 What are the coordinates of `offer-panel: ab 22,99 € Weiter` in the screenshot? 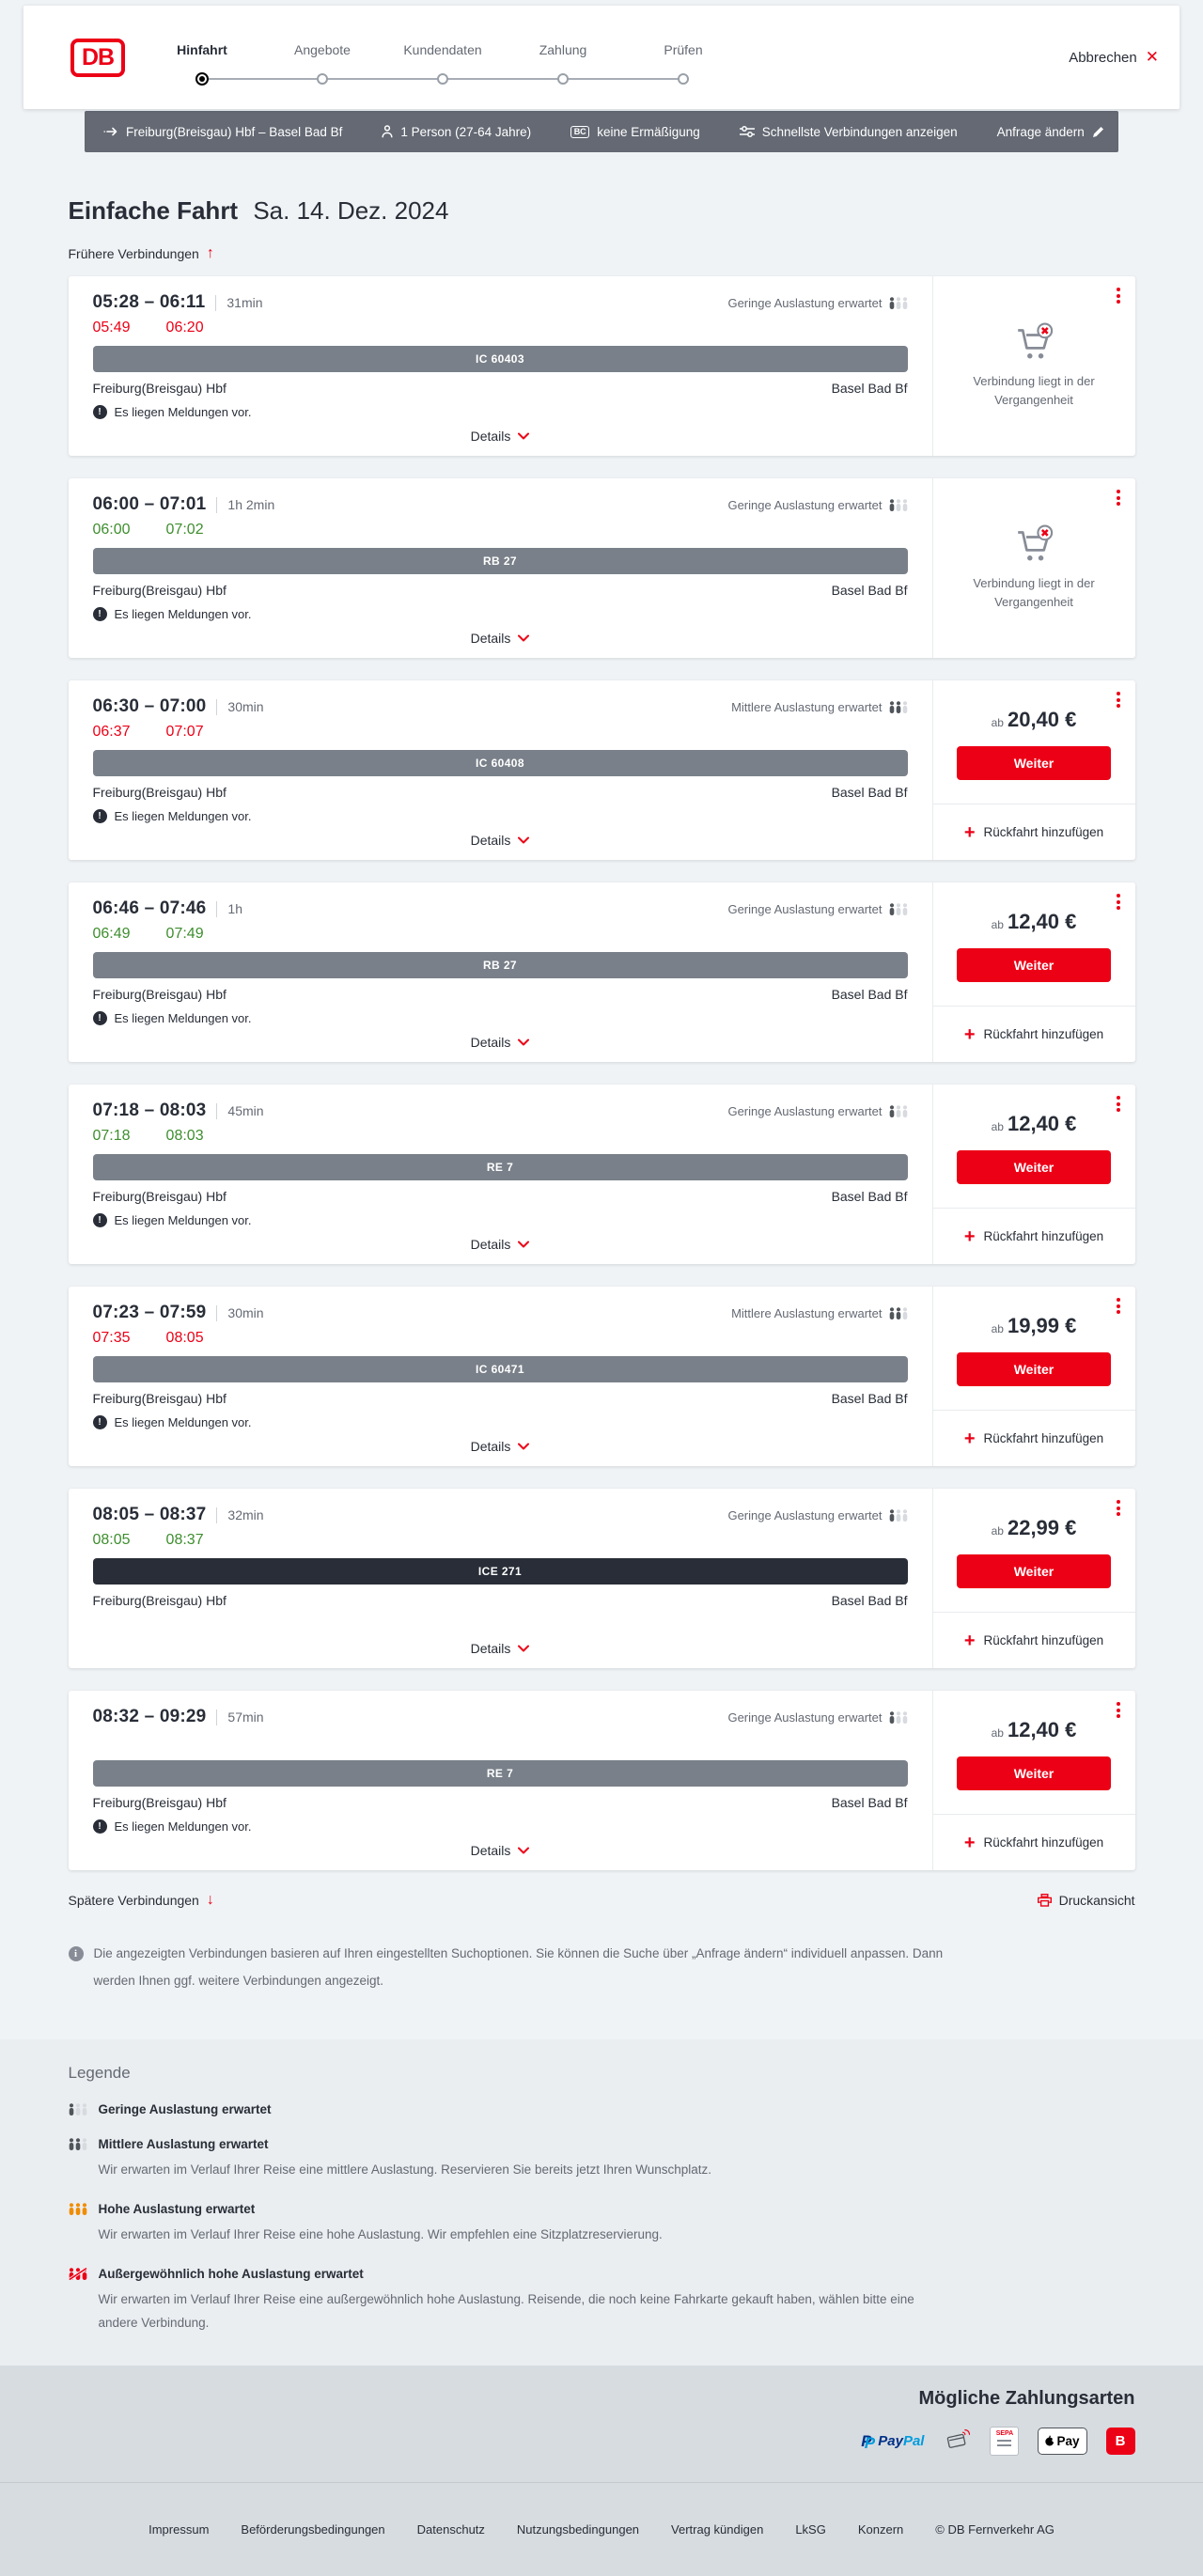 It's located at (1034, 1551).